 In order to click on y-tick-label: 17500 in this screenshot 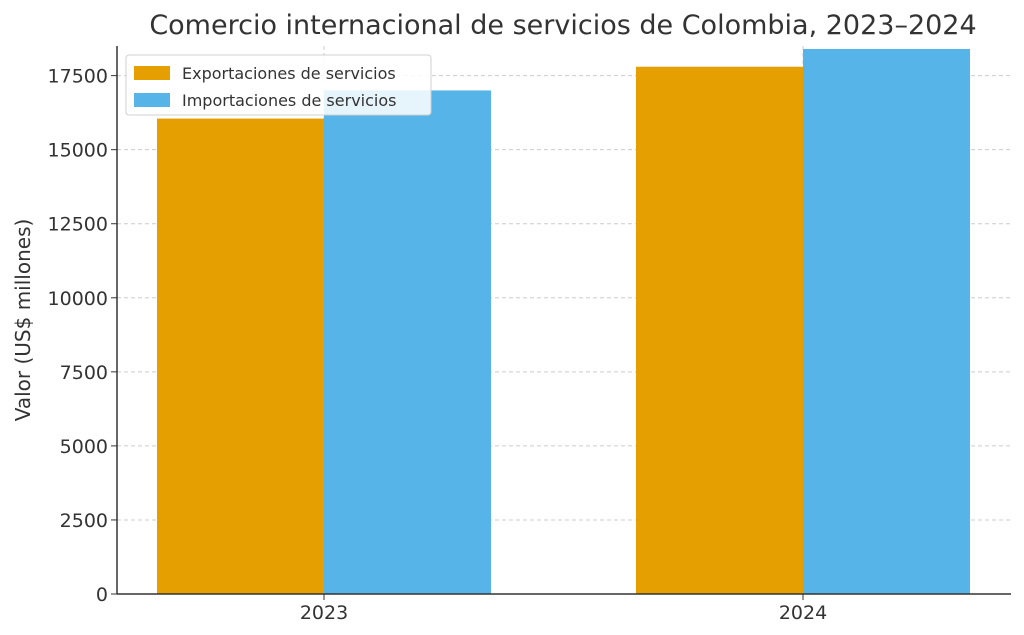, I will do `click(78, 77)`.